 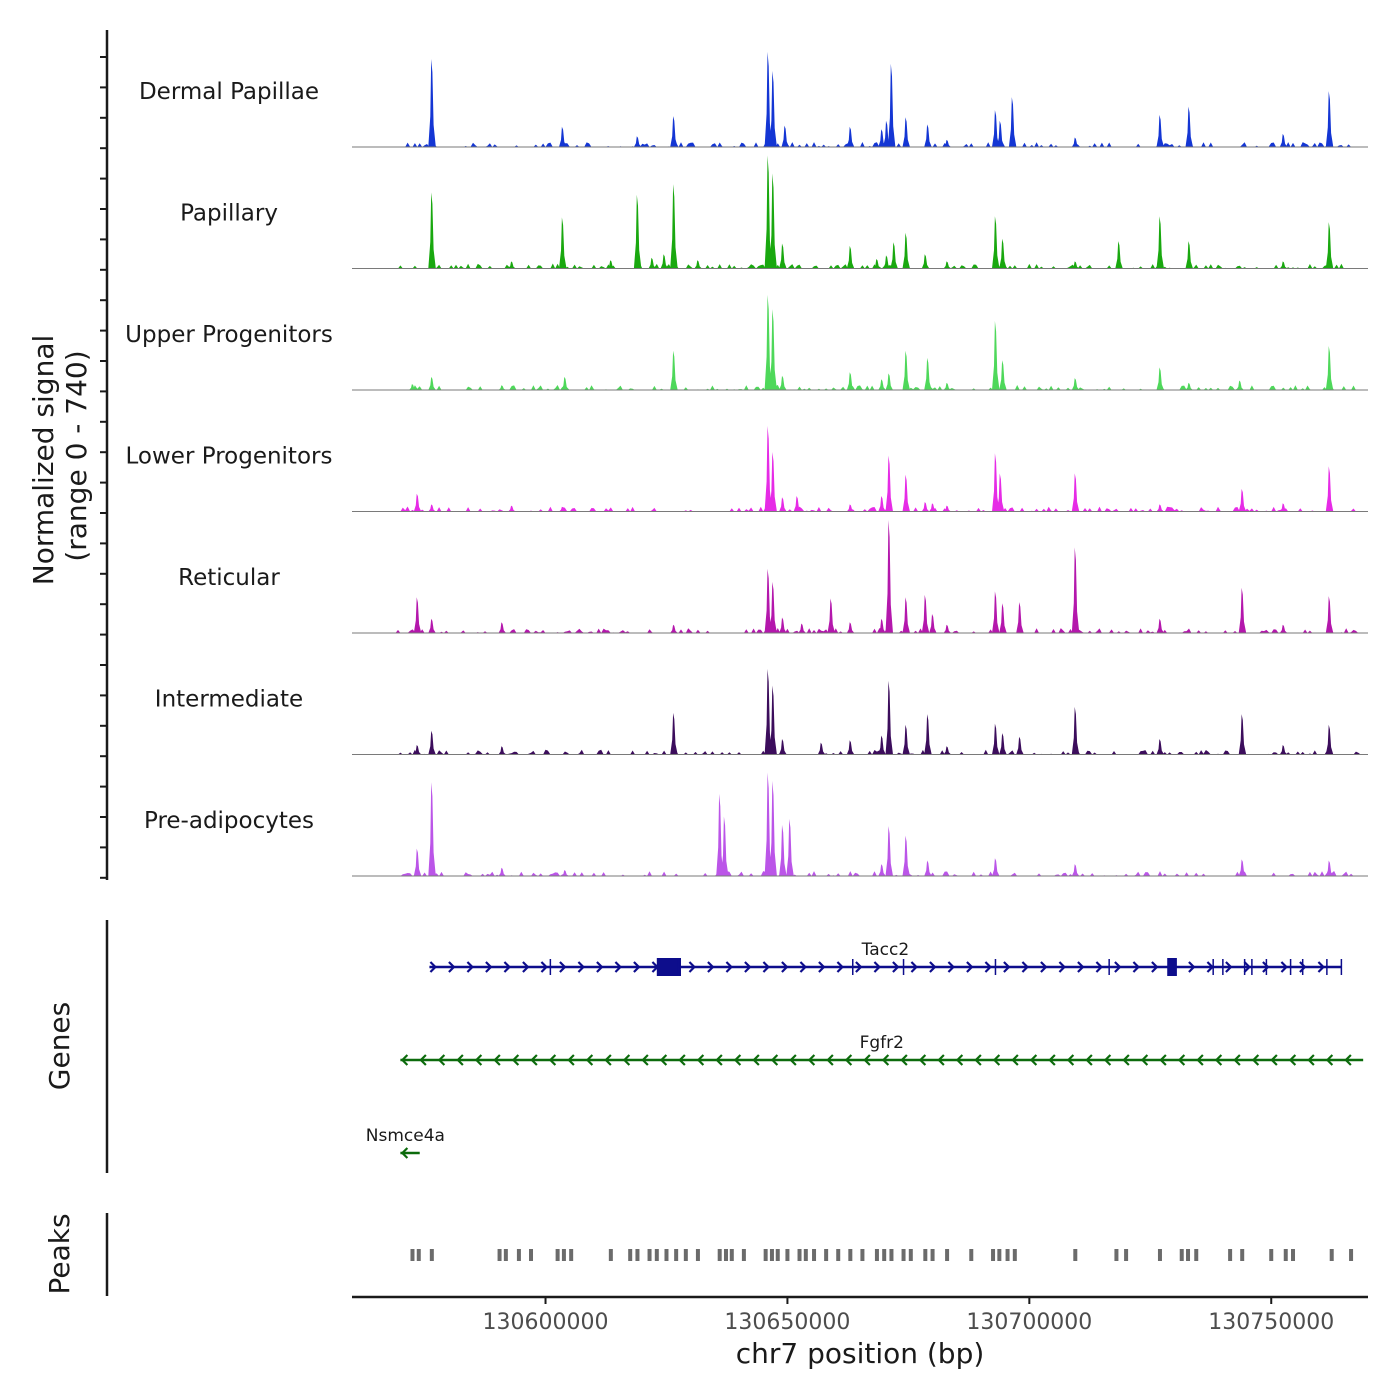 What do you see at coordinates (59, 1253) in the screenshot?
I see `peaks-panel-label: Peaks` at bounding box center [59, 1253].